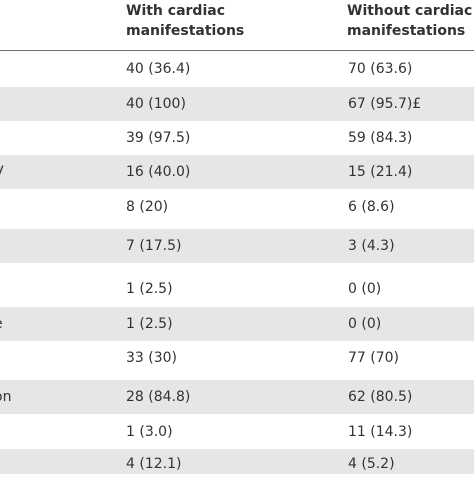 This screenshot has width=474, height=479. What do you see at coordinates (7, 324) in the screenshot?
I see `row-label: e` at bounding box center [7, 324].